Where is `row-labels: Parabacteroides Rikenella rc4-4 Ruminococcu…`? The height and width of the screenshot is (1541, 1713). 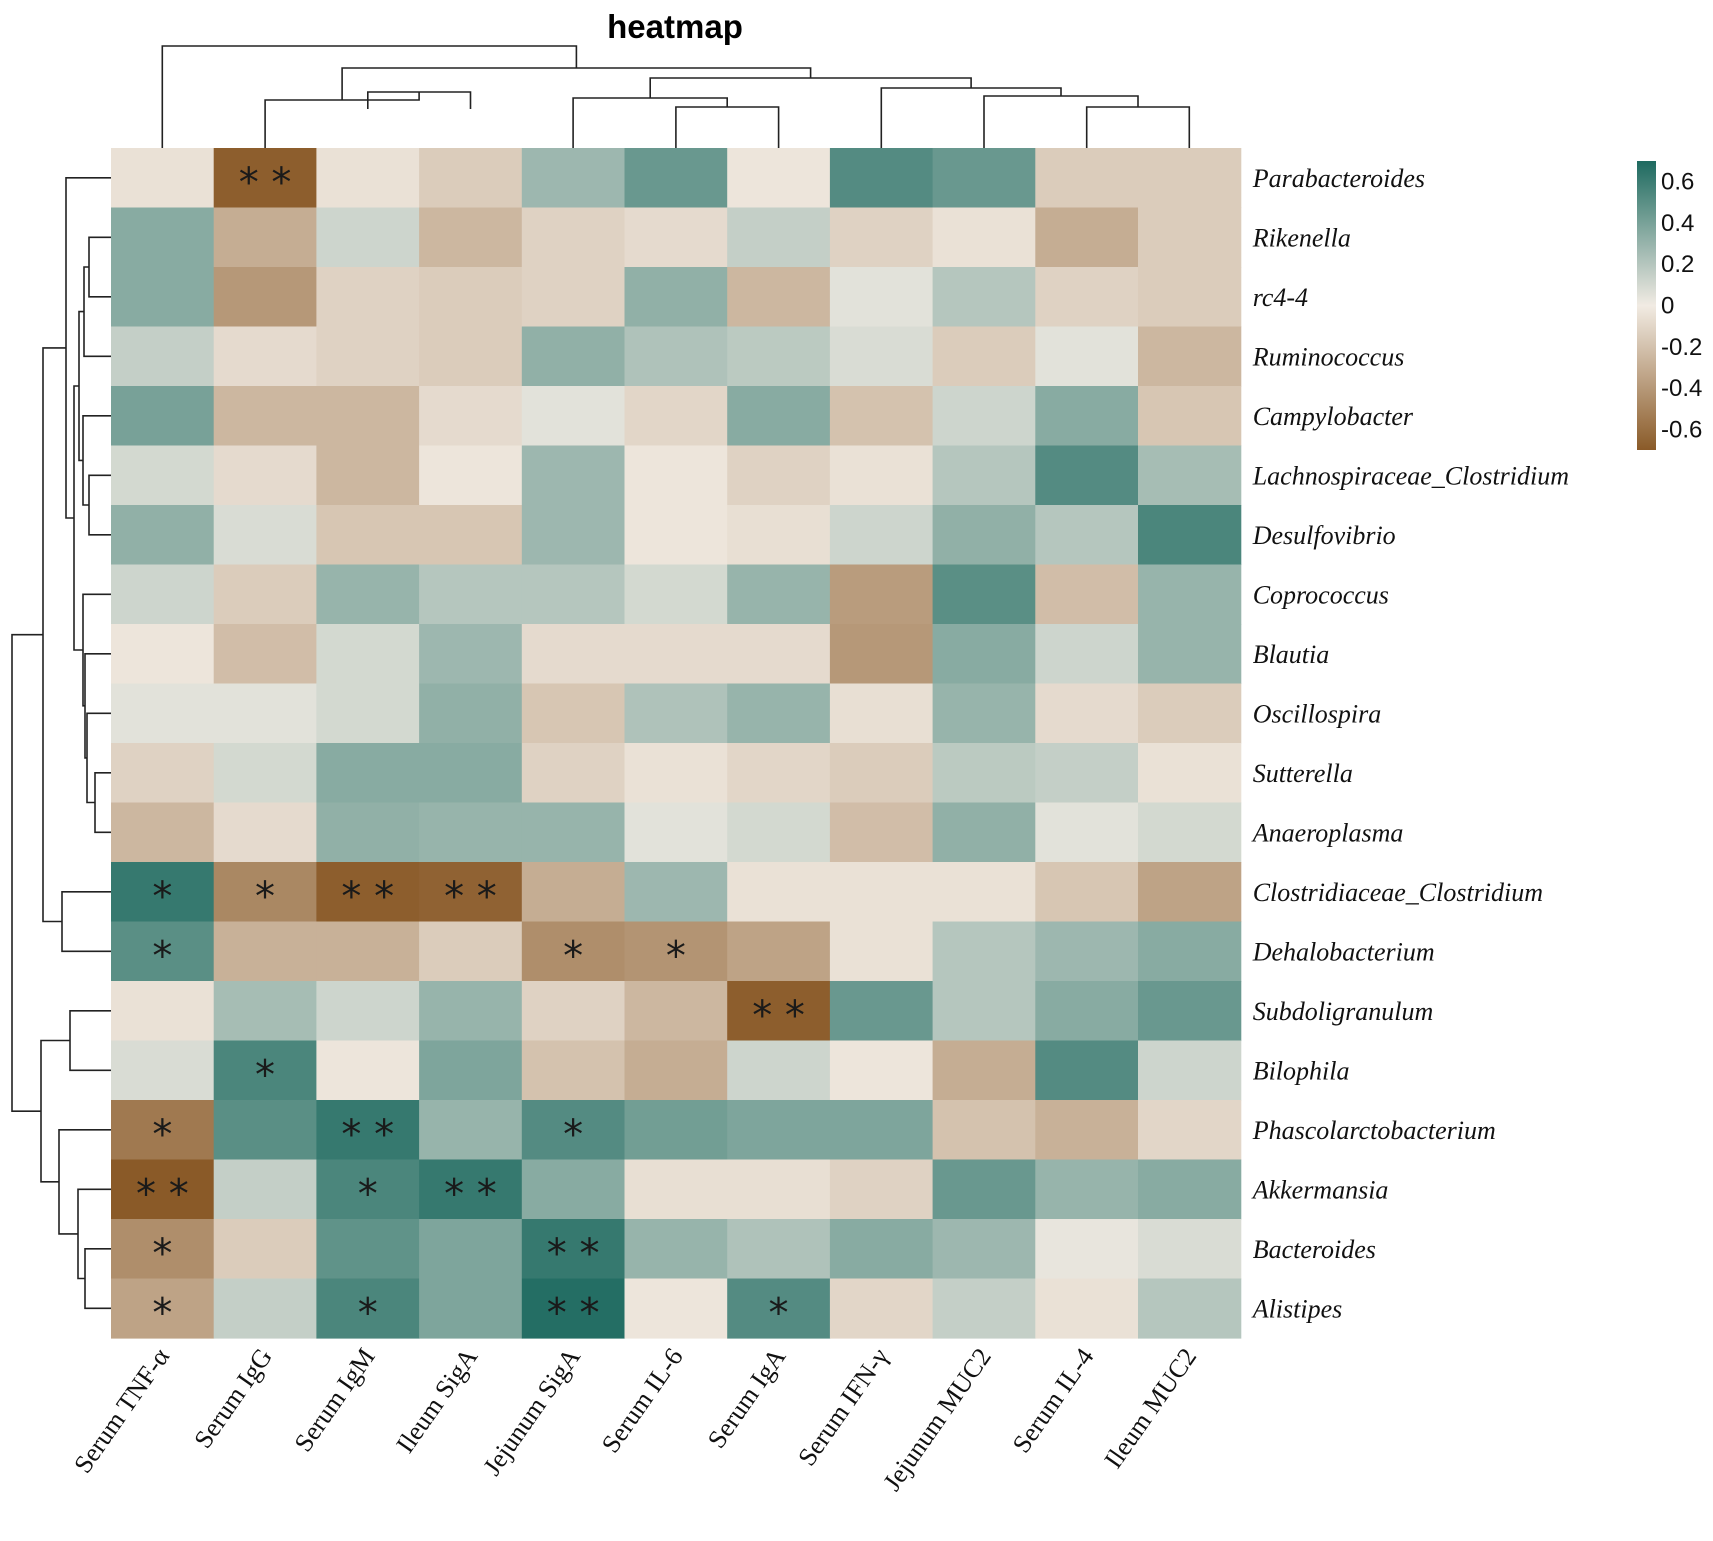
row-labels: Parabacteroides Rikenella rc4-4 Ruminococcu… is located at coordinates (1410, 744).